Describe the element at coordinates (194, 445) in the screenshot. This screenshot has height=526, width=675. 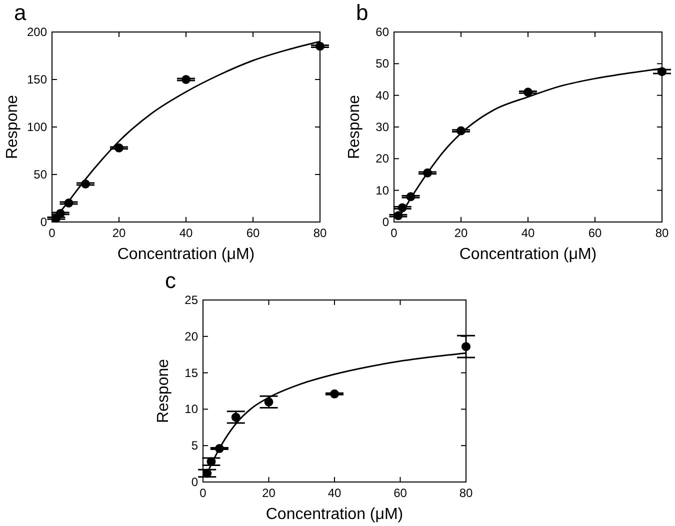
I see `y-tick-label: 5` at that location.